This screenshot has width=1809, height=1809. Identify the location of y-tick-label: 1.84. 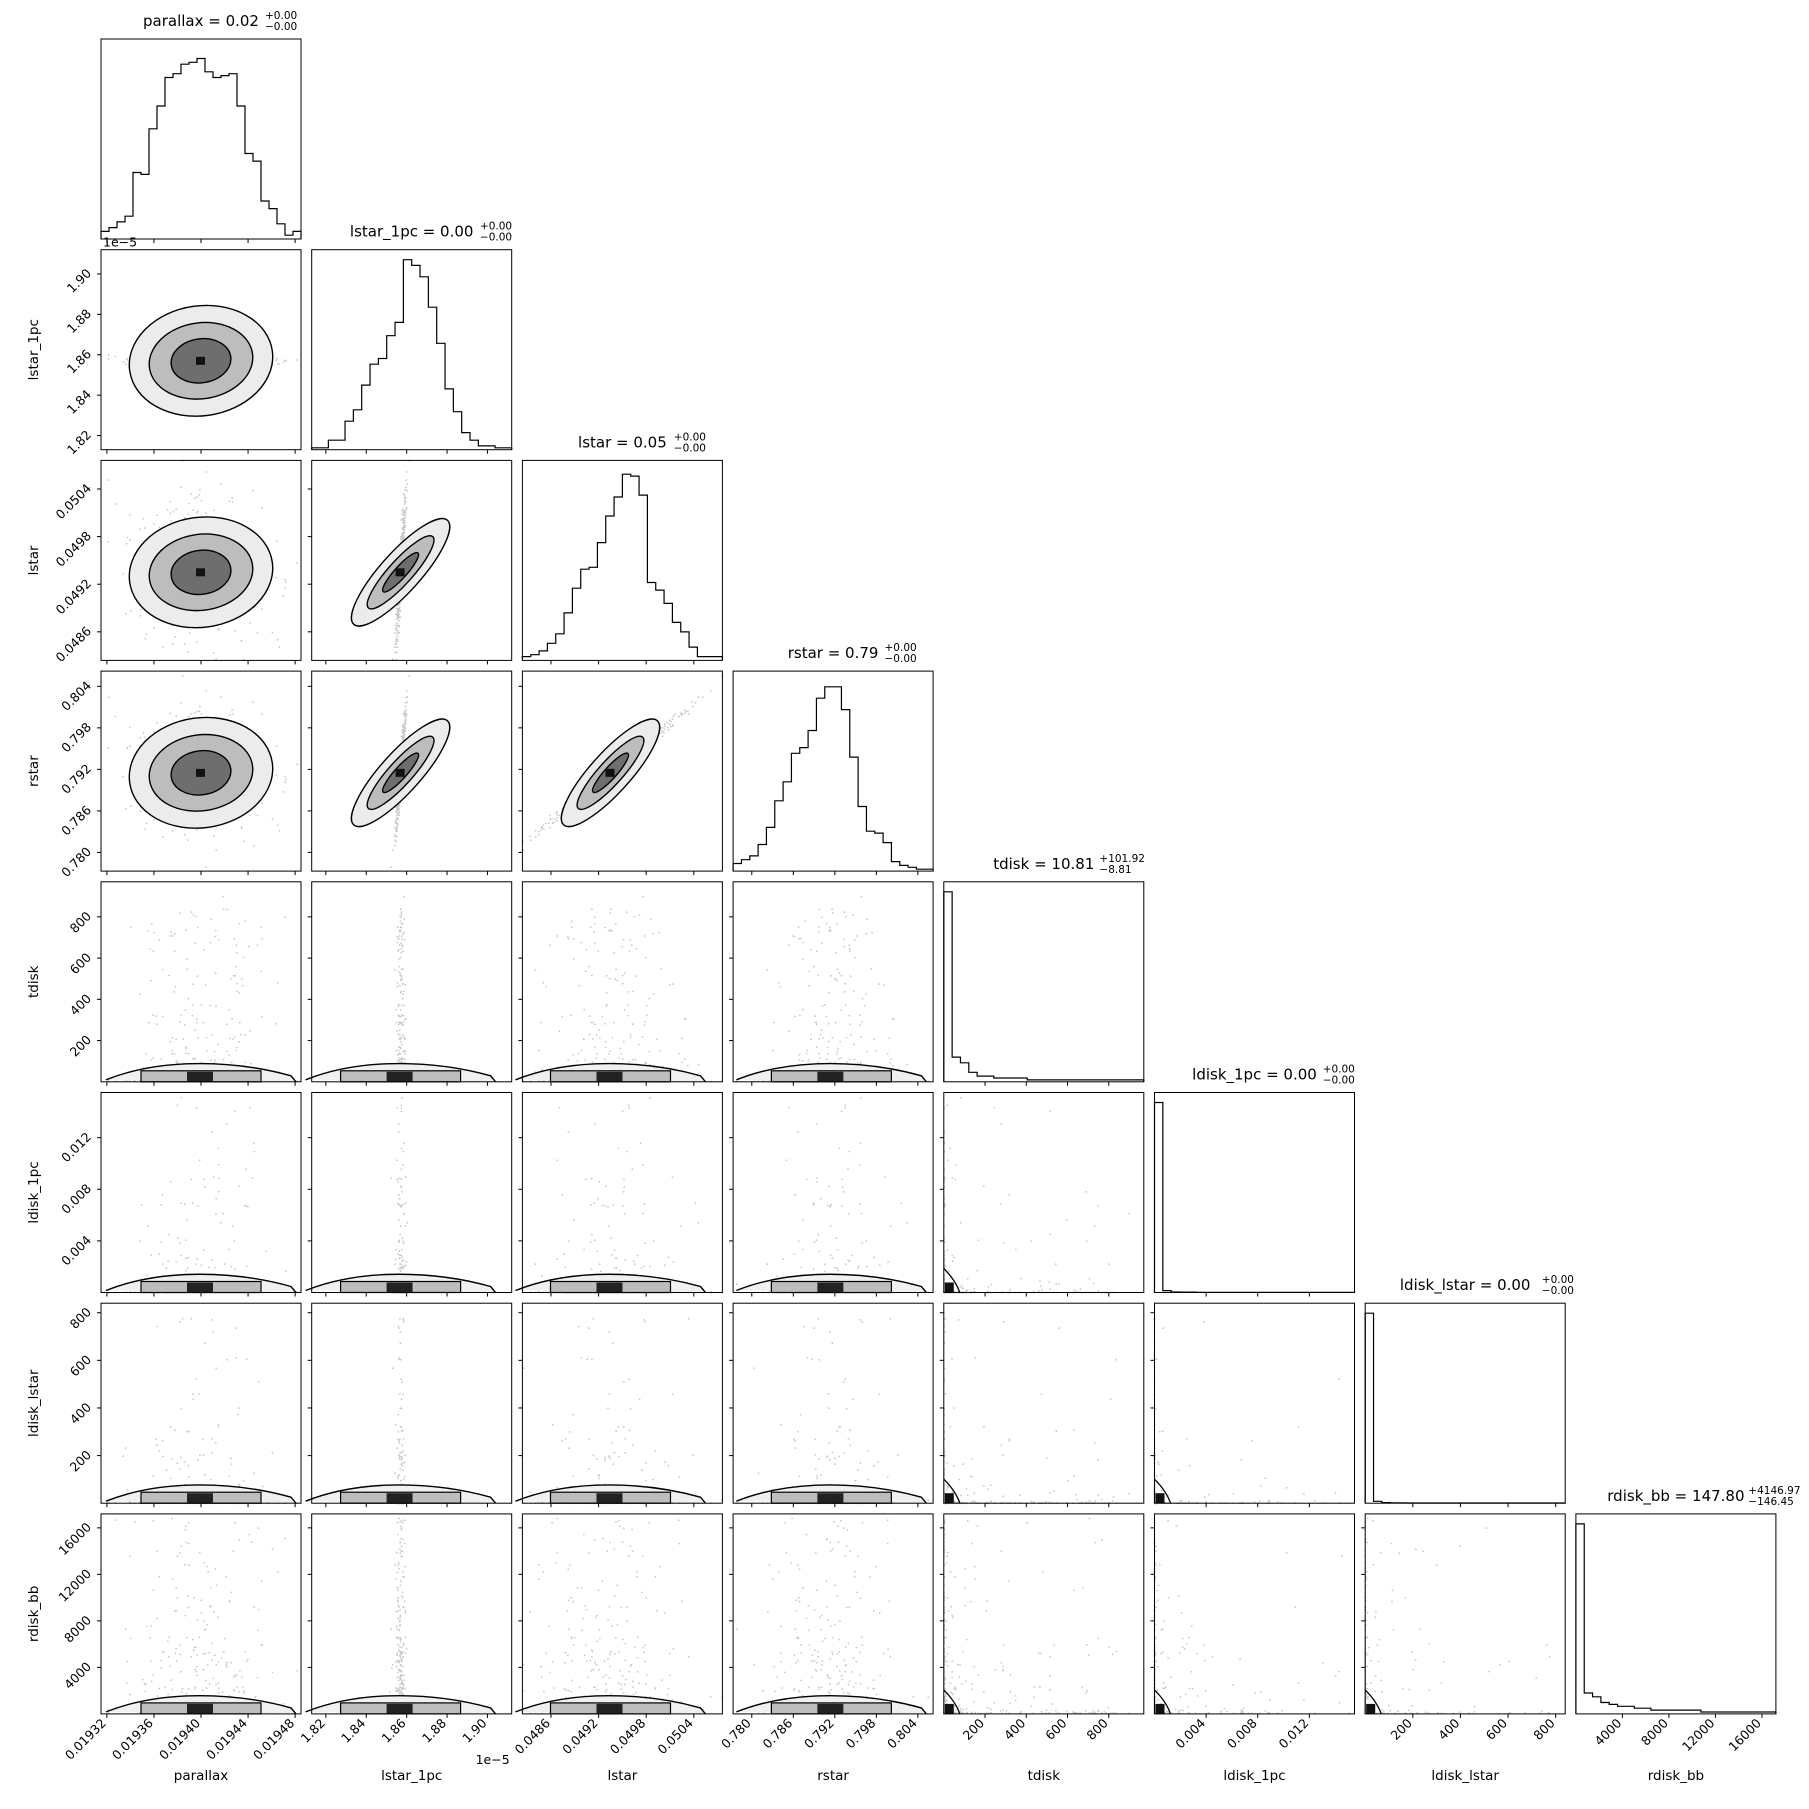
(79, 402).